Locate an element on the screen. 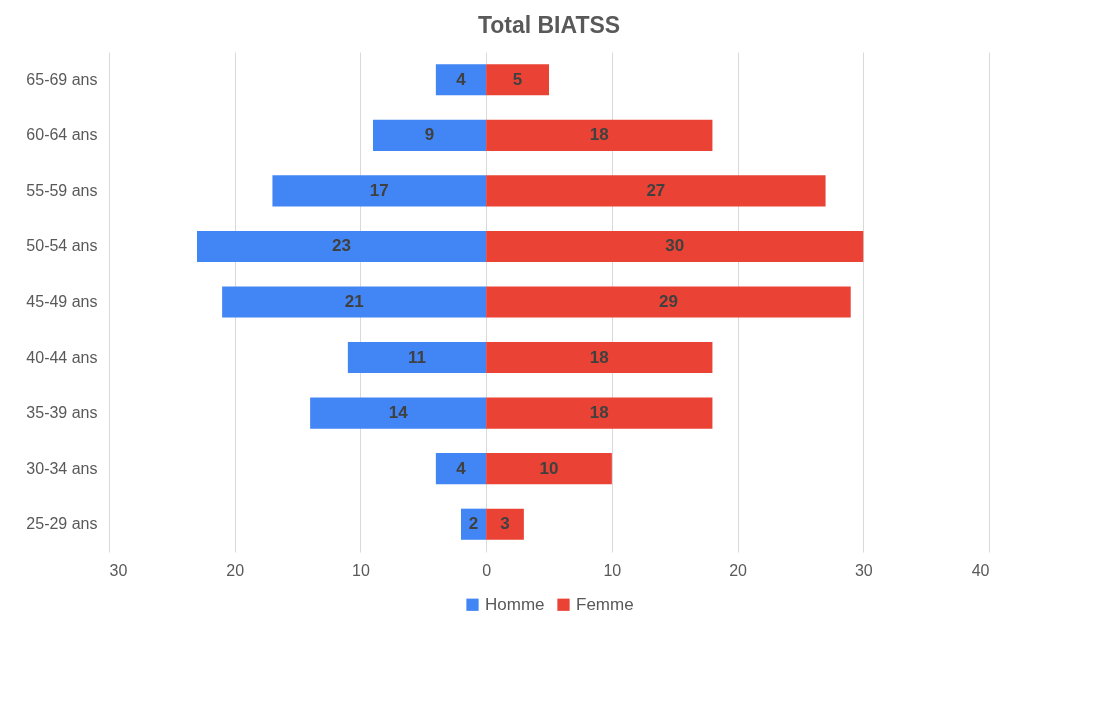  data-label: 14 is located at coordinates (398, 413).